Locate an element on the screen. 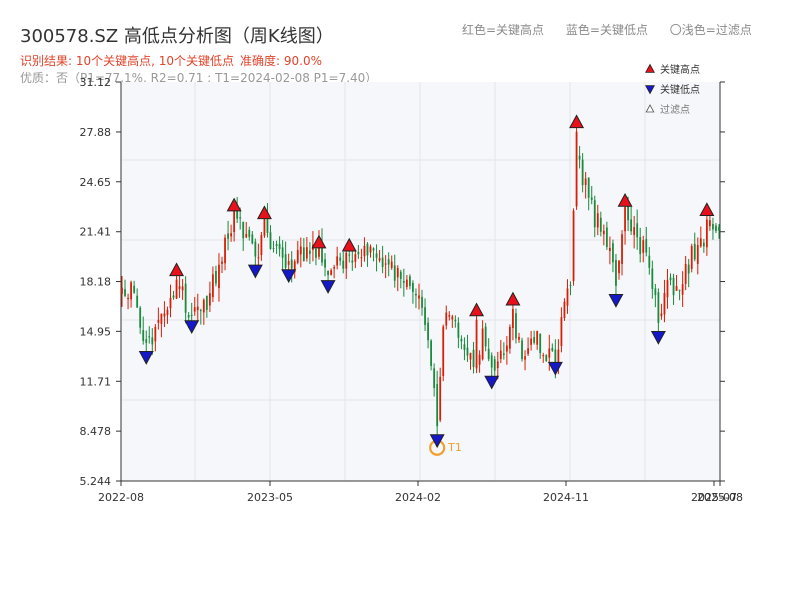 This screenshot has width=800, height=600. top-legend: 红色=关键高点 蓝色=关键低点 〇浅色=过滤点 is located at coordinates (607, 29).